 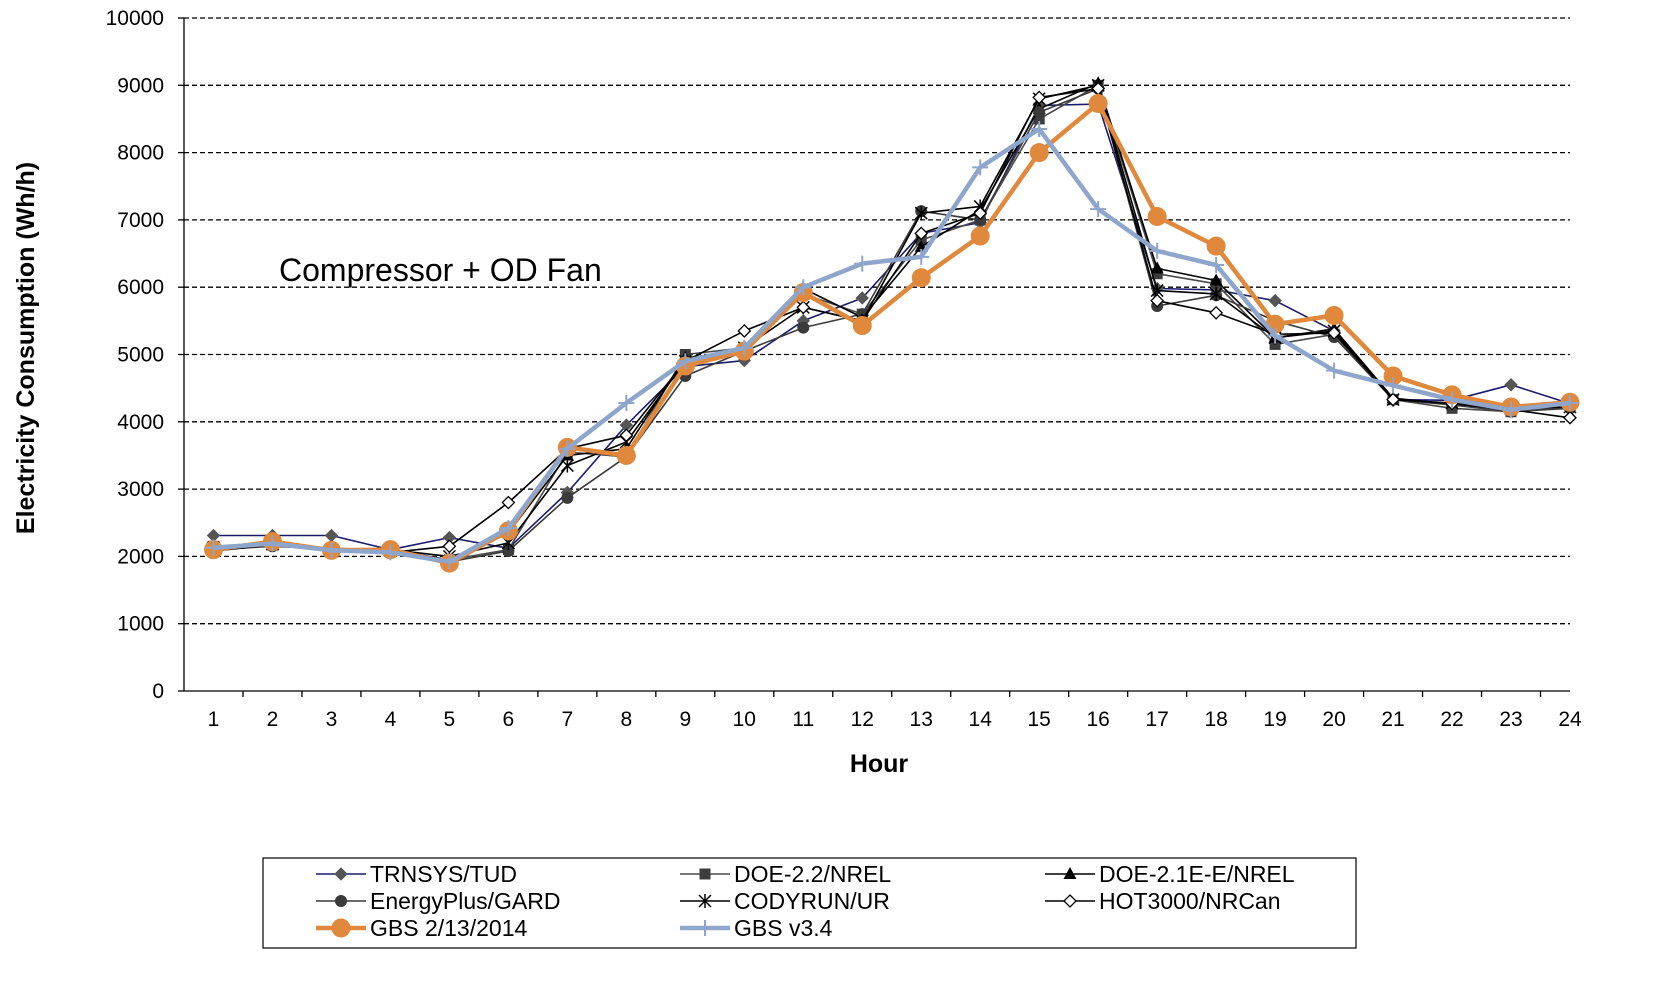 I want to click on x-tick-label: 18, so click(x=1215, y=719).